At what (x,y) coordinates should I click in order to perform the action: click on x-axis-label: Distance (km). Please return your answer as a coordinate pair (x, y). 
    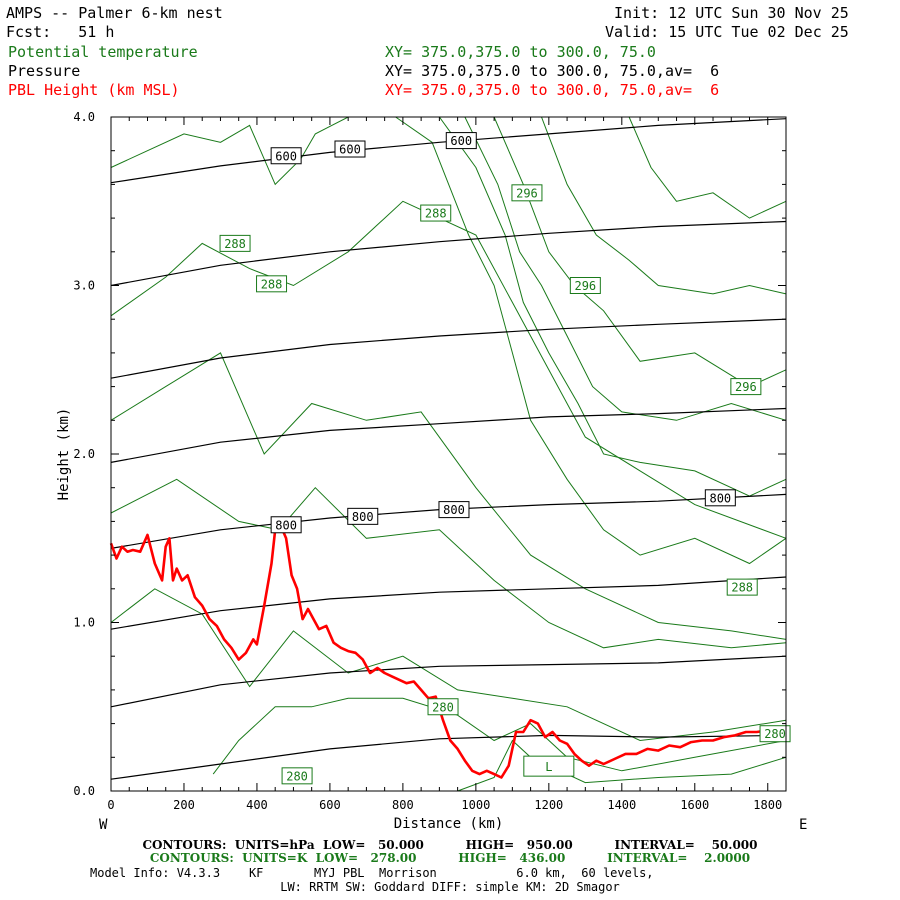
    Looking at the image, I should click on (449, 824).